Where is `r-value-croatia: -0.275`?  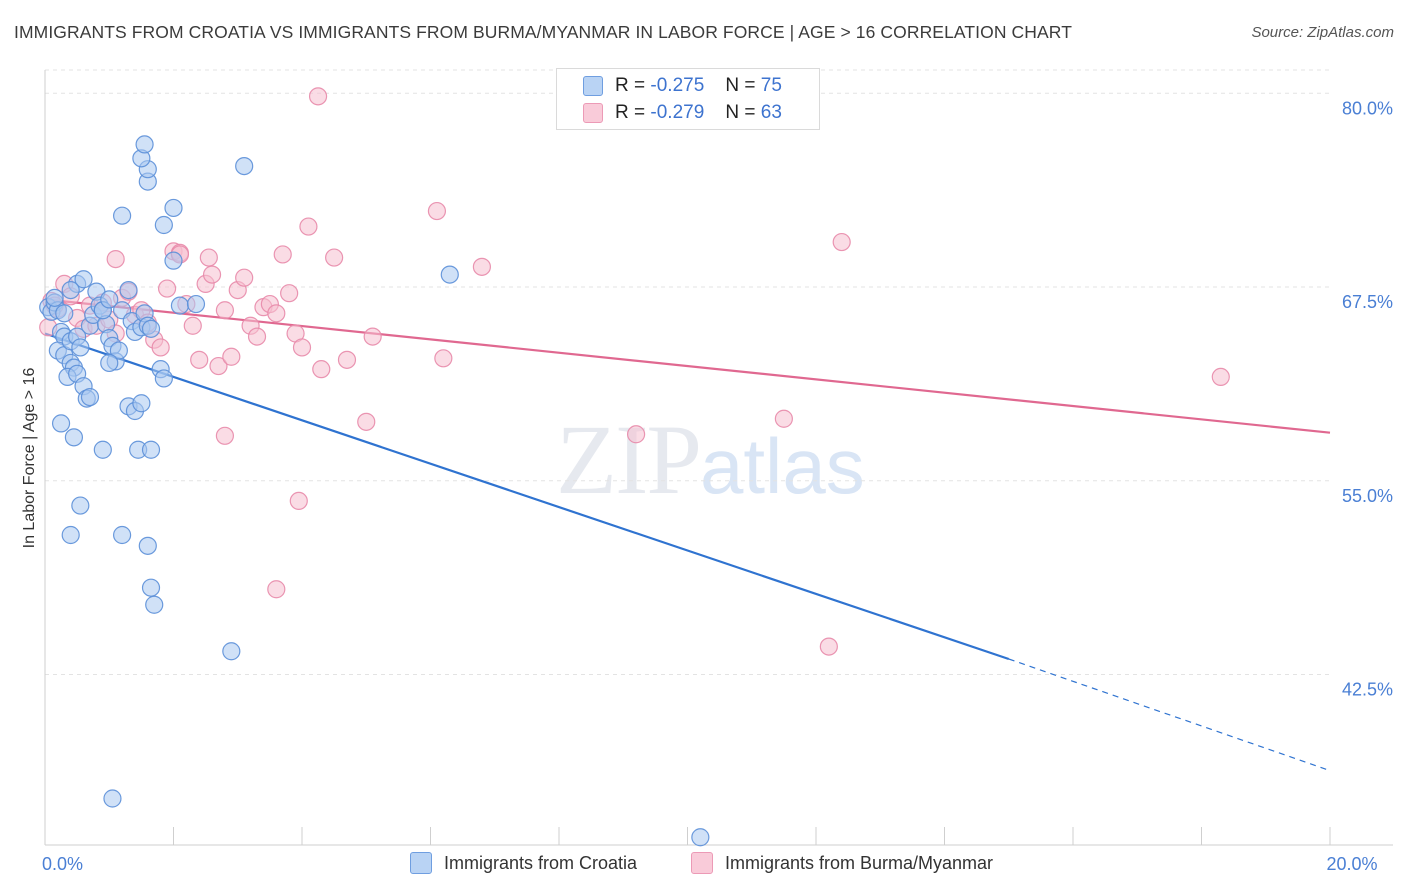
r-value-croatia: -0.275 is located at coordinates (677, 85).